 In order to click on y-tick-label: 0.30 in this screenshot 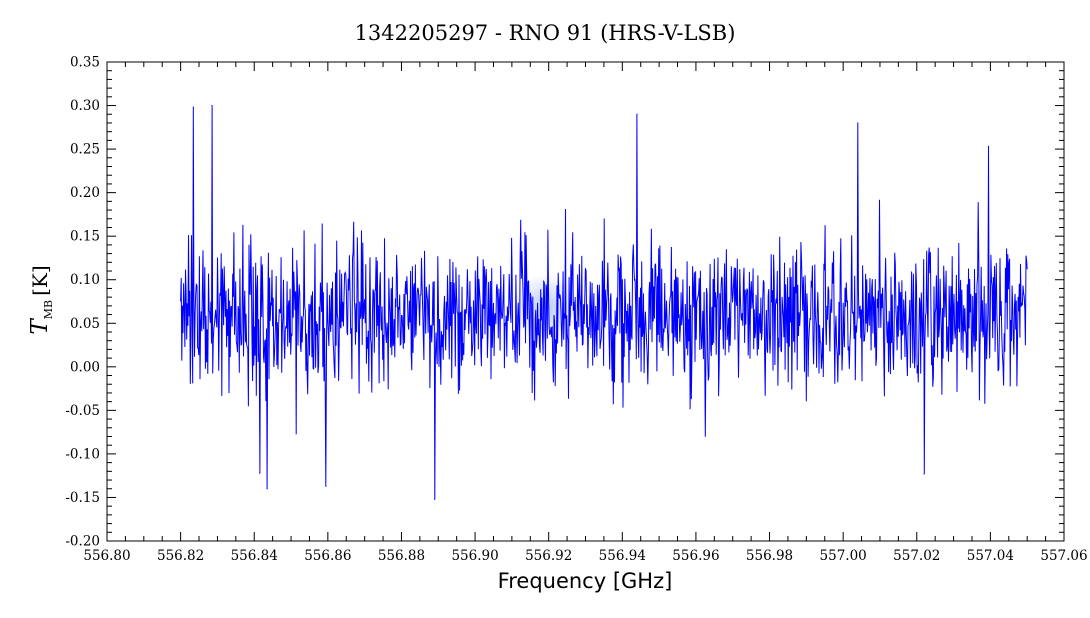, I will do `click(85, 106)`.